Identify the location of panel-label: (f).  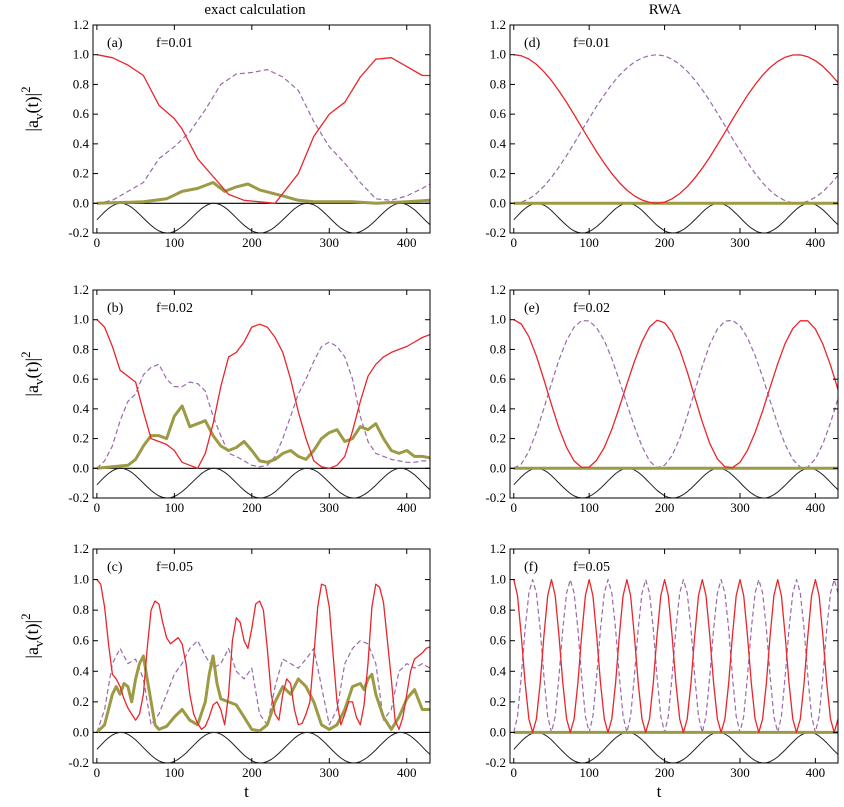
(531, 567).